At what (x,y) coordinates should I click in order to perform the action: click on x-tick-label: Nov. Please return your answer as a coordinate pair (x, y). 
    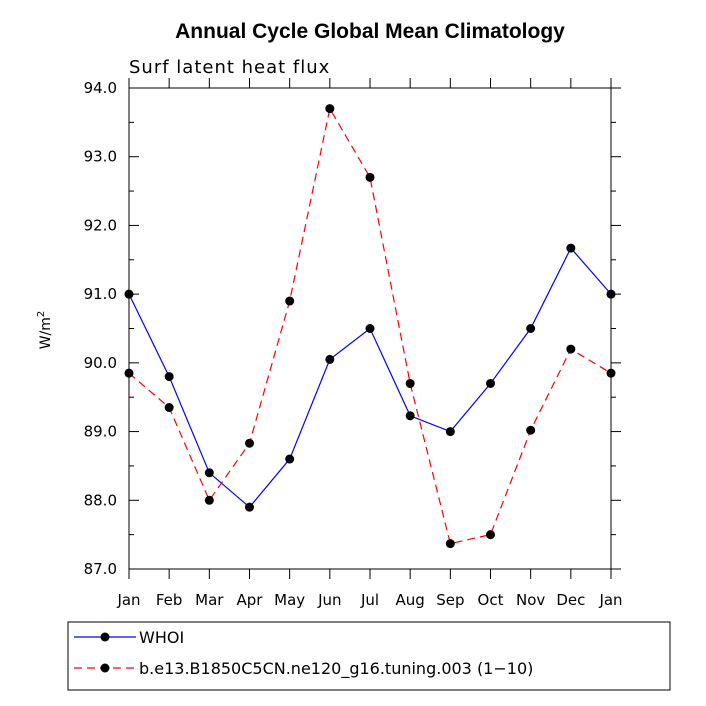
    Looking at the image, I should click on (530, 600).